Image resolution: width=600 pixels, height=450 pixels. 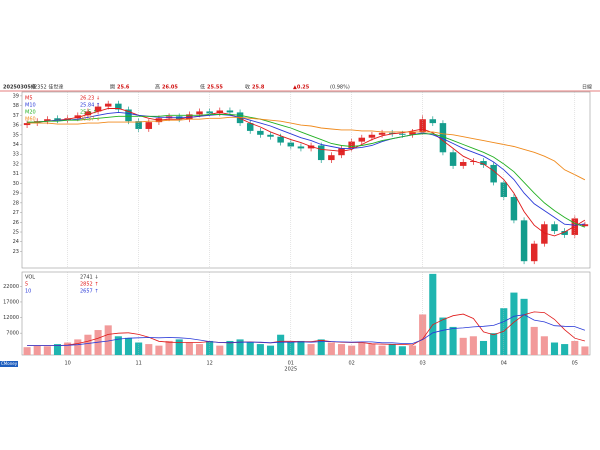 What do you see at coordinates (16, 145) in the screenshot?
I see `y-tick-label: 34` at bounding box center [16, 145].